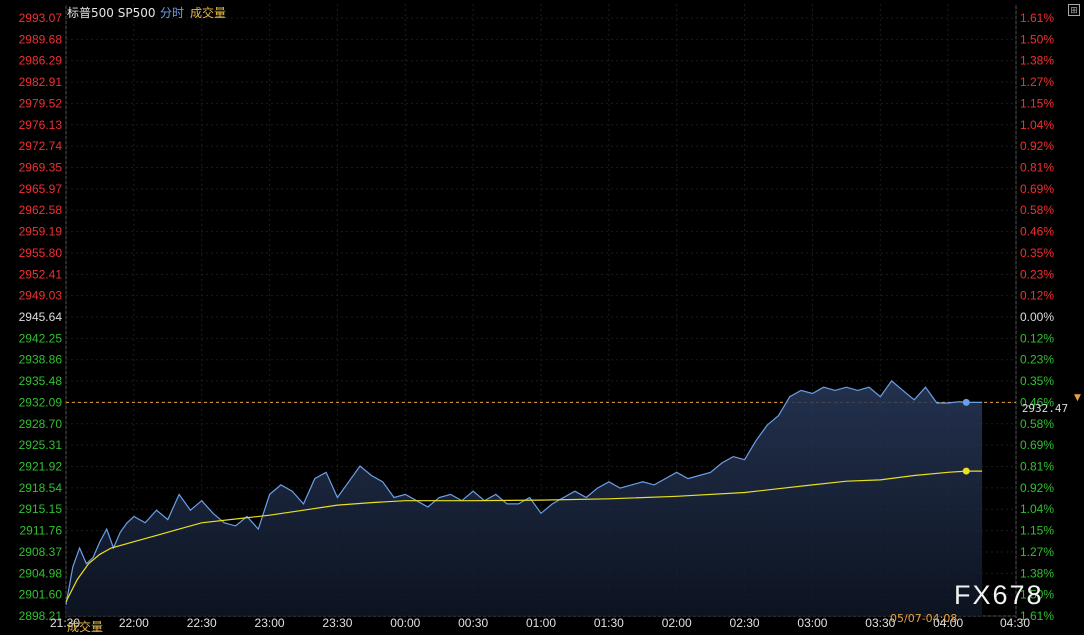  I want to click on y-tick-label: 2938.86, so click(41, 360).